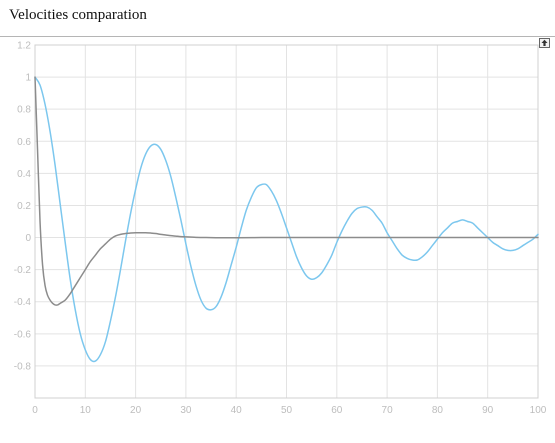  Describe the element at coordinates (277, 36) in the screenshot. I see `title-divider` at that location.